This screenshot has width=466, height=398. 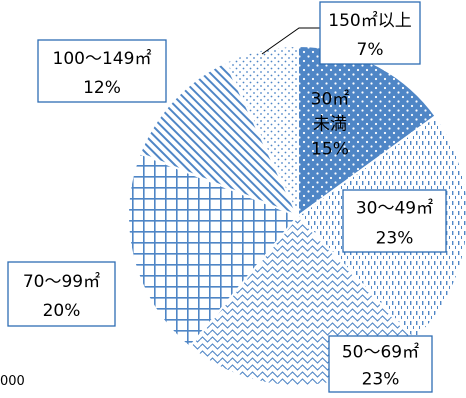 I want to click on slice-category-label: 50〜69㎡, so click(x=380, y=352).